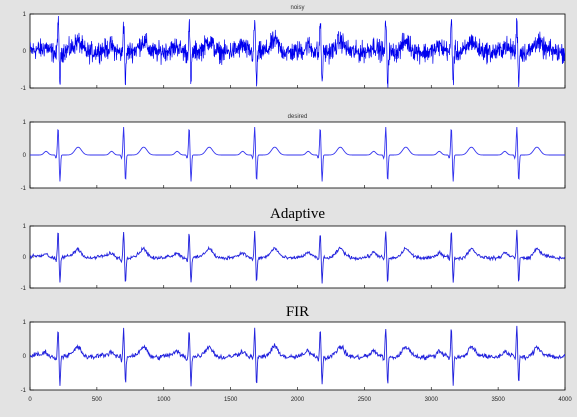 The image size is (577, 417). What do you see at coordinates (365, 400) in the screenshot?
I see `x-tick-label: 2500` at bounding box center [365, 400].